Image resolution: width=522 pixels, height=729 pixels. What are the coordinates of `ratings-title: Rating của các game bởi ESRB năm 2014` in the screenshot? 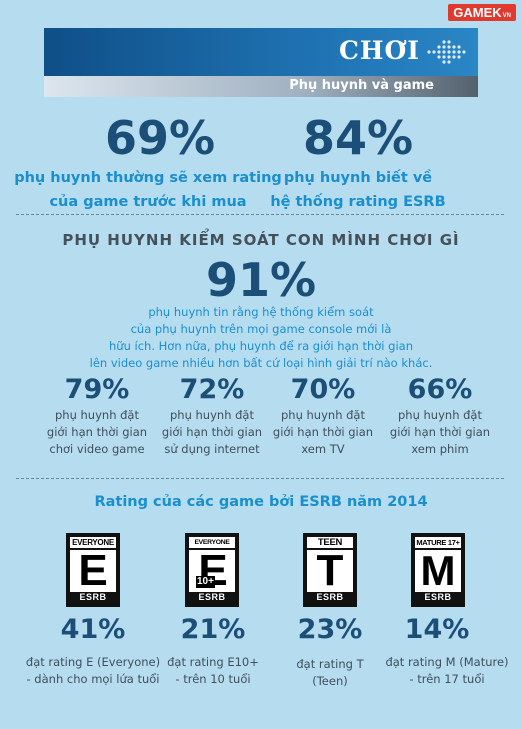 It's located at (261, 502).